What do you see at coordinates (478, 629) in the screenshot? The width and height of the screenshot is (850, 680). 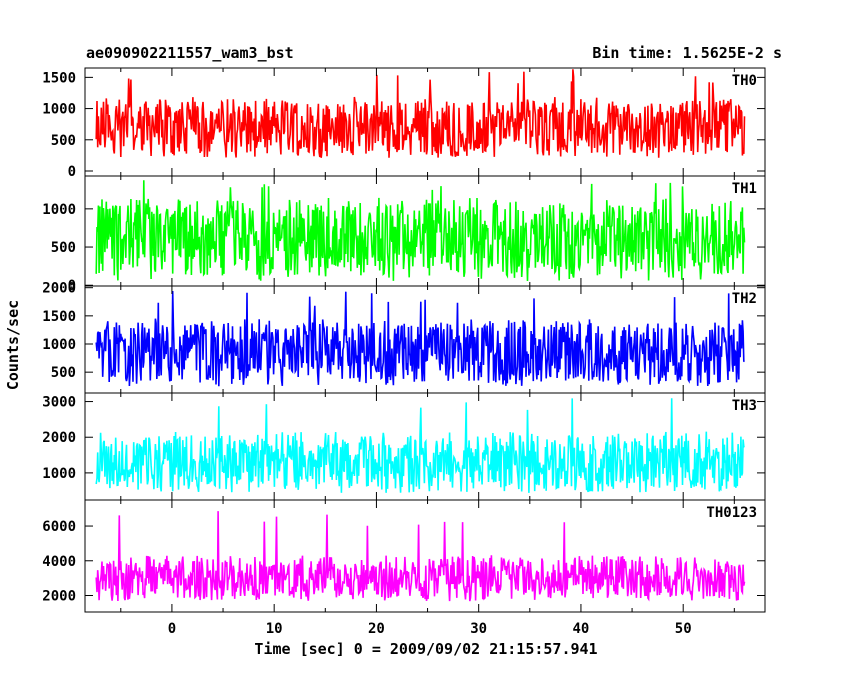 I see `x-tick-label: 30` at bounding box center [478, 629].